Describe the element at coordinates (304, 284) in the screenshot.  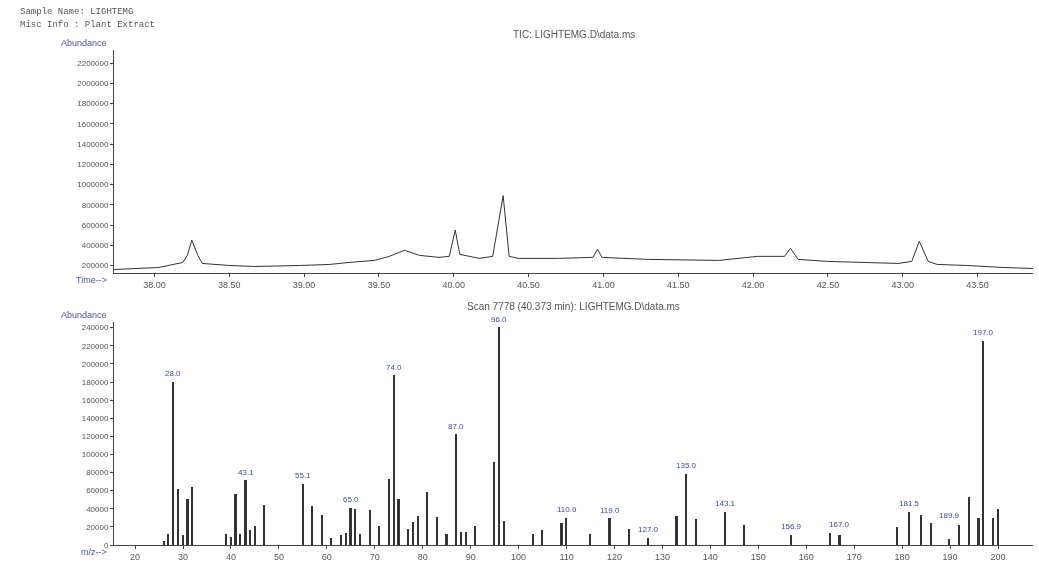
I see `x-tick-label: 39.00` at that location.